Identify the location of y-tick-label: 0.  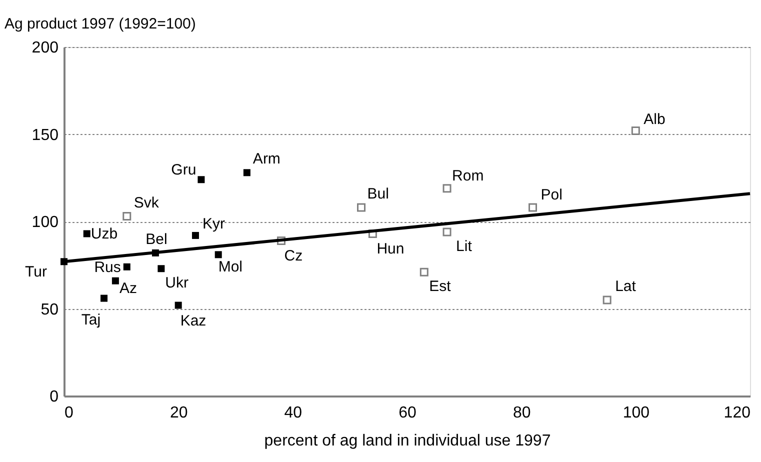
(54, 397).